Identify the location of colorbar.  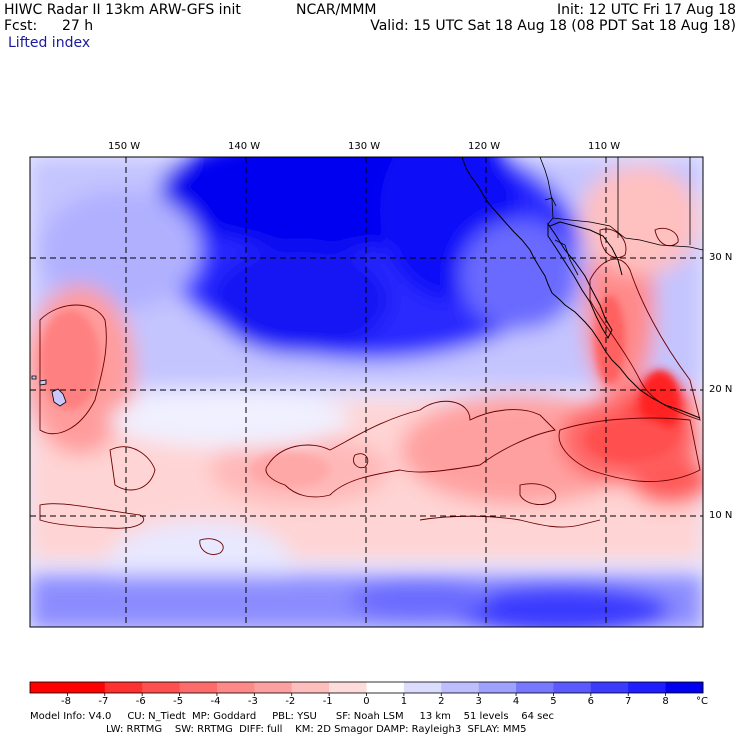
(366, 688).